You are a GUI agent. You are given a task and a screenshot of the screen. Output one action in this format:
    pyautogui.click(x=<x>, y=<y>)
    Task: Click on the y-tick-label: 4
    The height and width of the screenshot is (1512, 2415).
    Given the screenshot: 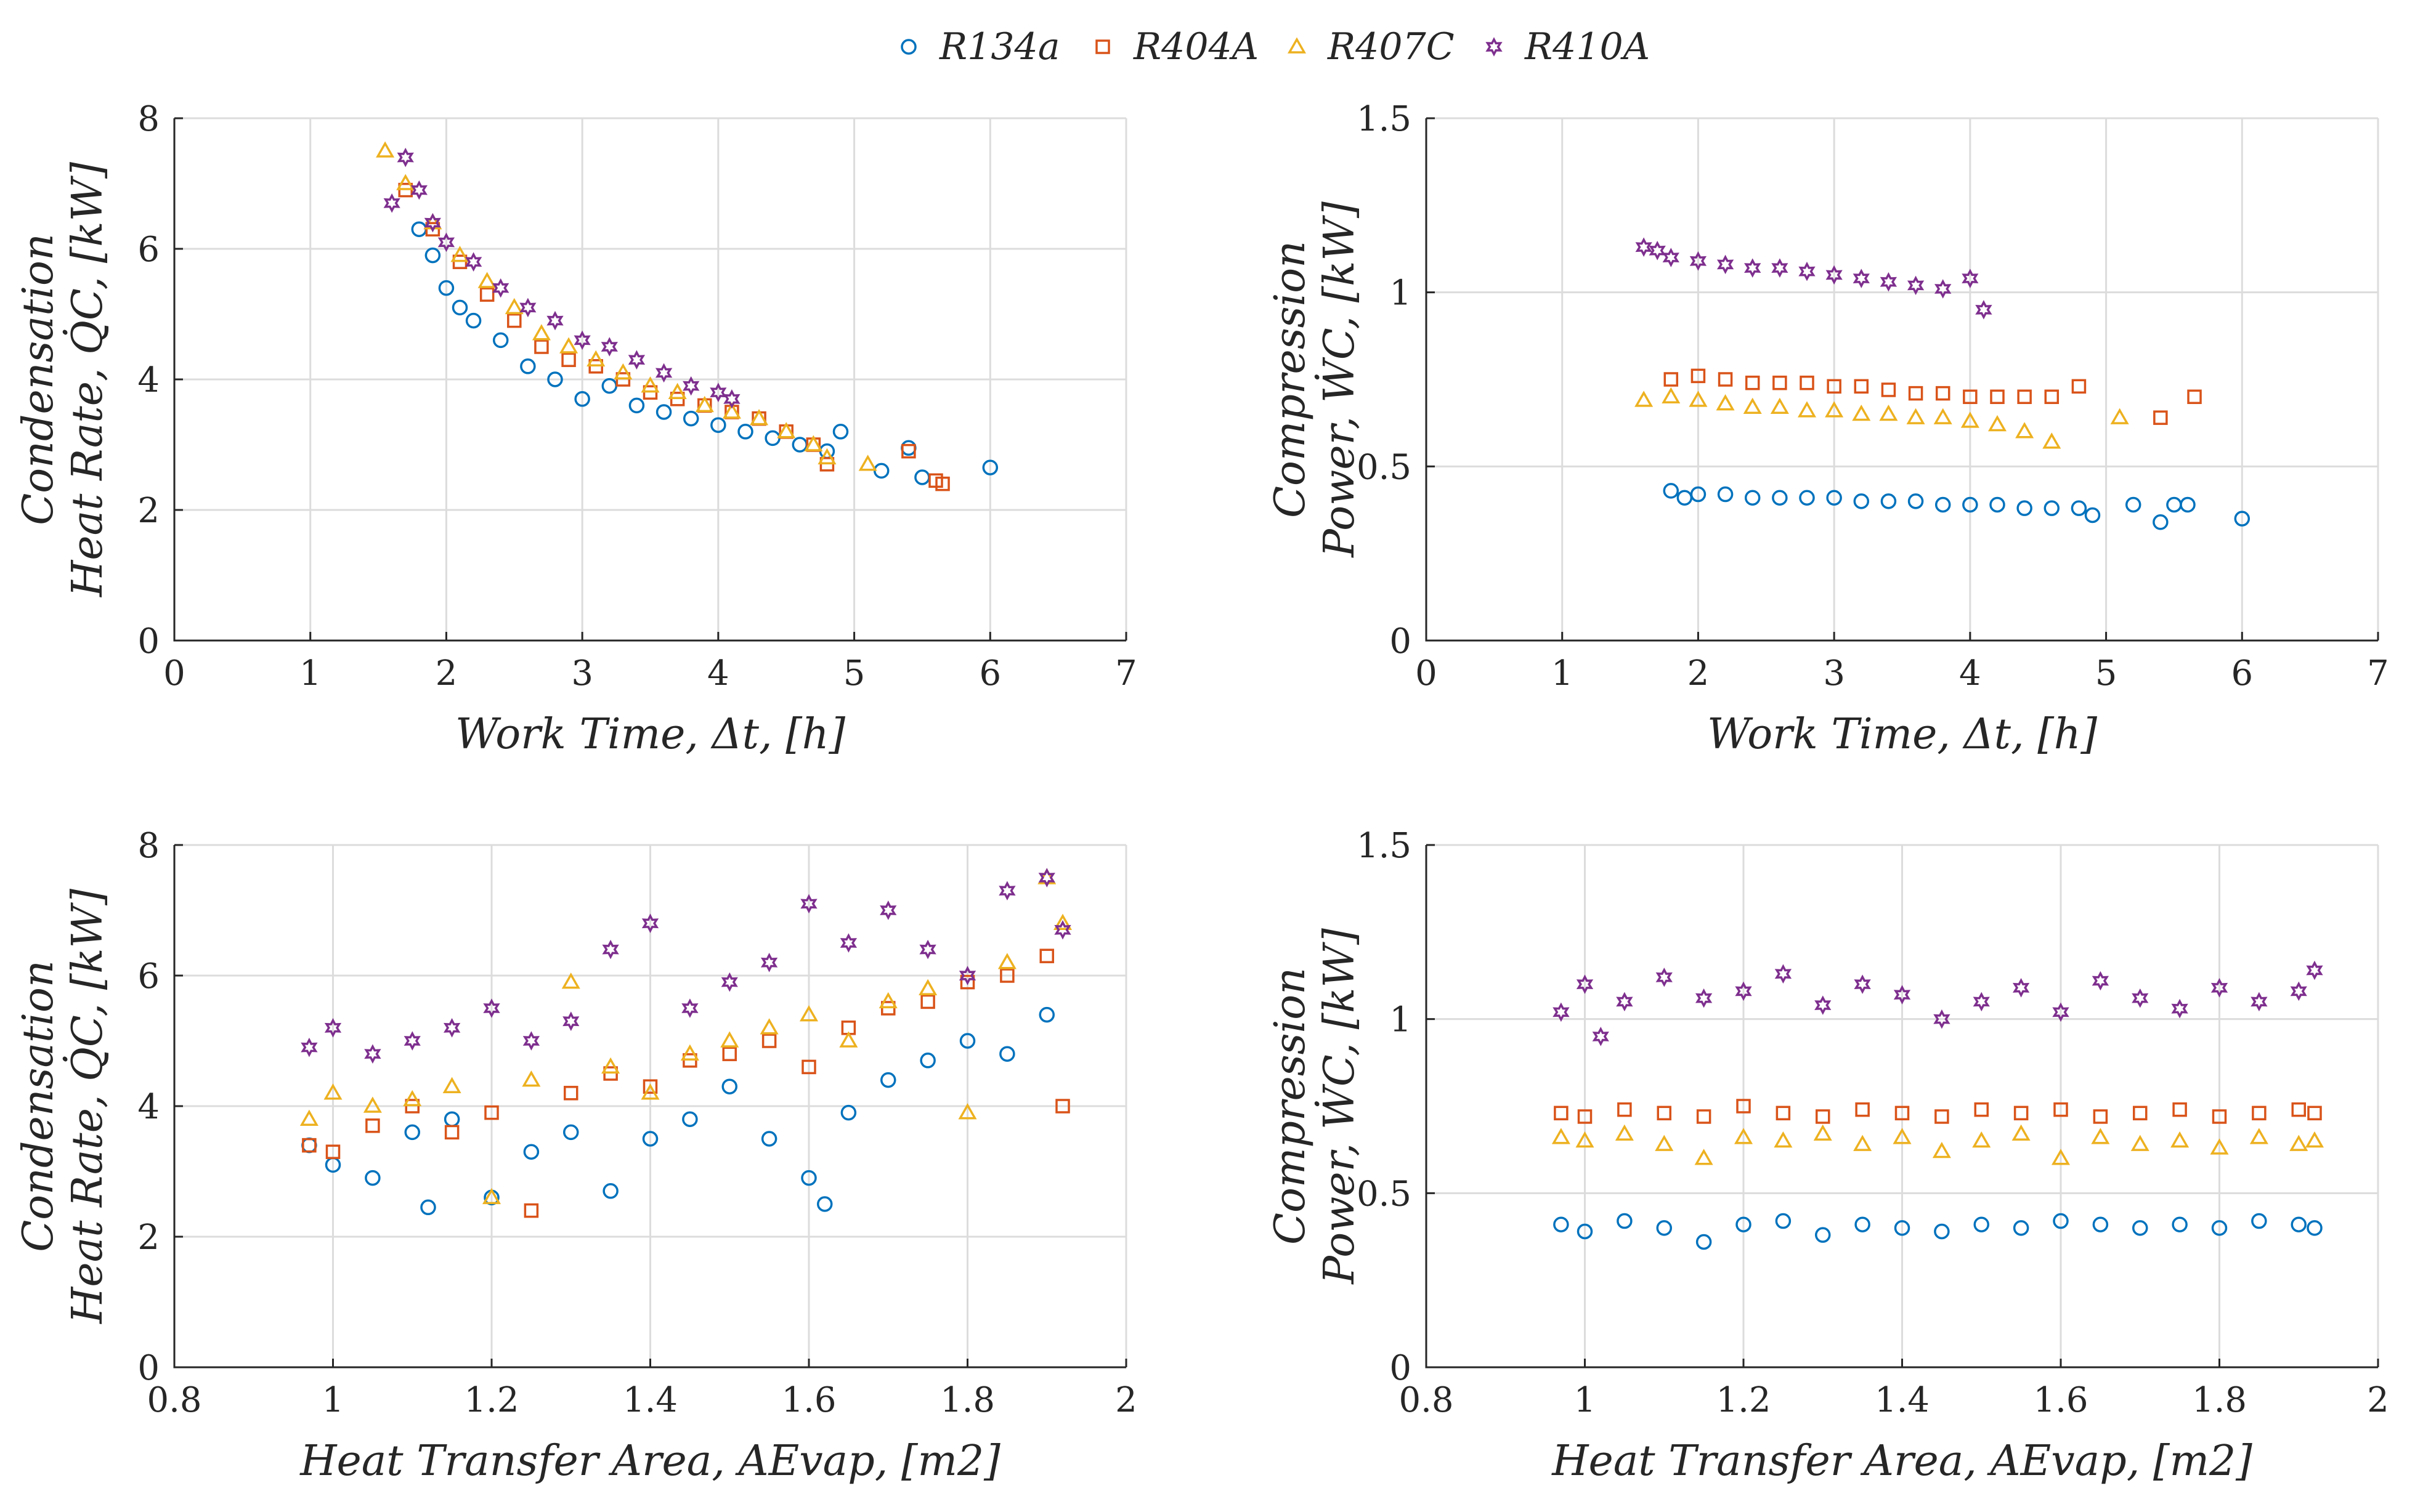 What is the action you would take?
    pyautogui.click(x=149, y=380)
    